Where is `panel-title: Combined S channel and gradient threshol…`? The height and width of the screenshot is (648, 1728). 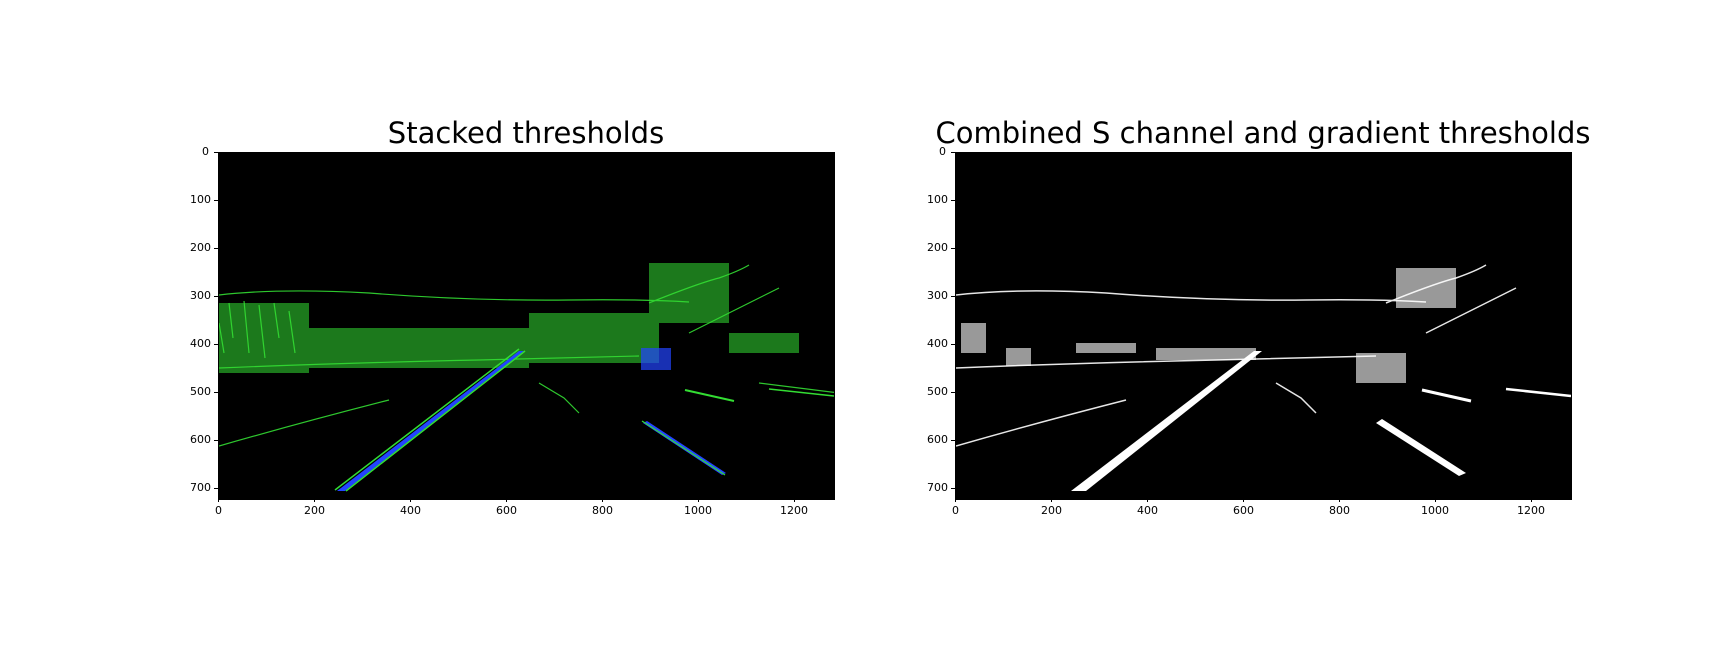
panel-title: Combined S channel and gradient threshol… is located at coordinates (1263, 133).